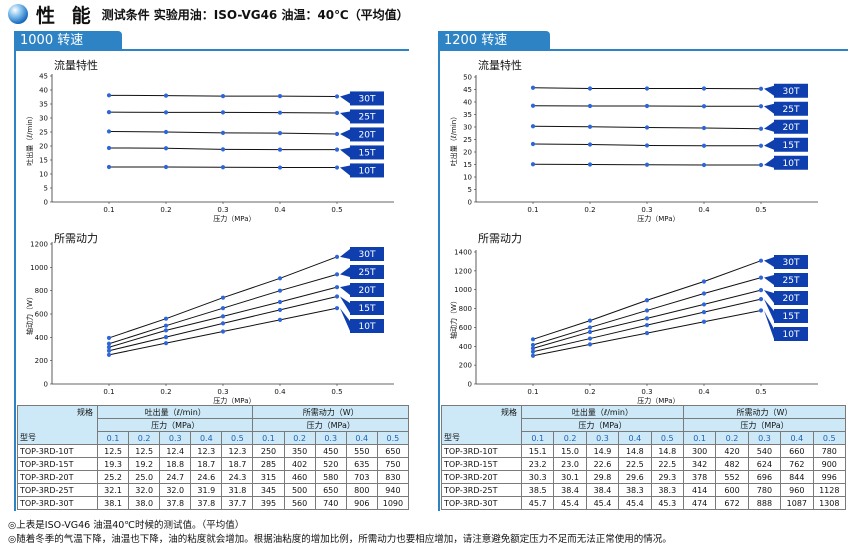  I want to click on y-tick-label: 30, so click(43, 119).